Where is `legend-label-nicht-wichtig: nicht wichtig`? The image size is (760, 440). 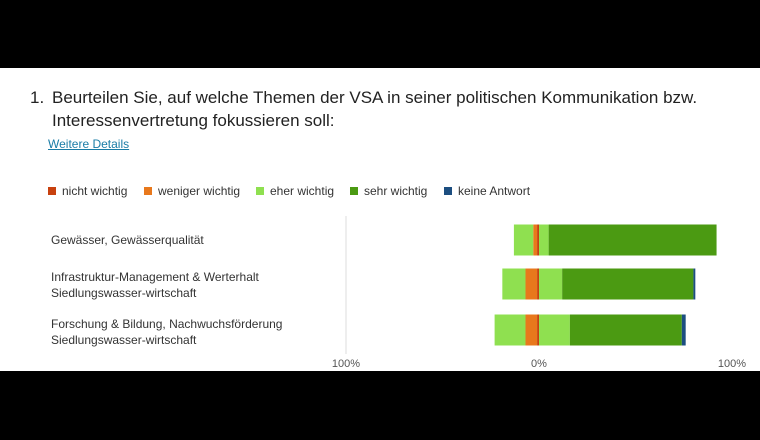
legend-label-nicht-wichtig: nicht wichtig is located at coordinates (95, 191).